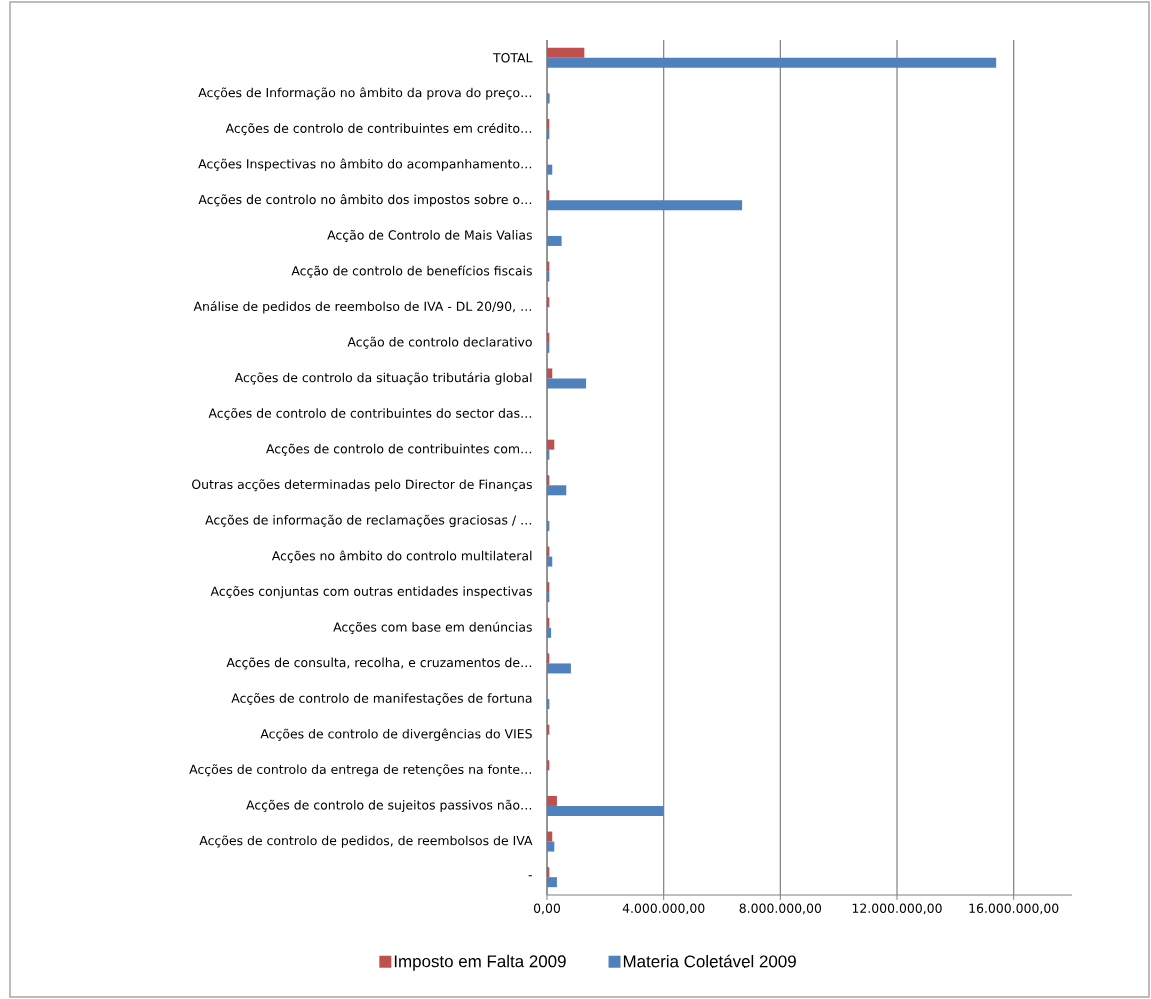 This screenshot has width=1151, height=999. Describe the element at coordinates (401, 556) in the screenshot. I see `y-tick-label: Acções no âmbito do controlo multilateral` at that location.